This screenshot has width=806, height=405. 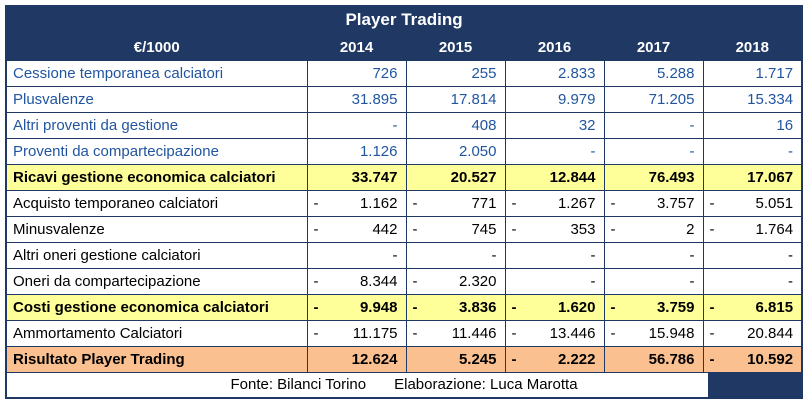 I want to click on value-cell: 31.895, so click(x=356, y=99).